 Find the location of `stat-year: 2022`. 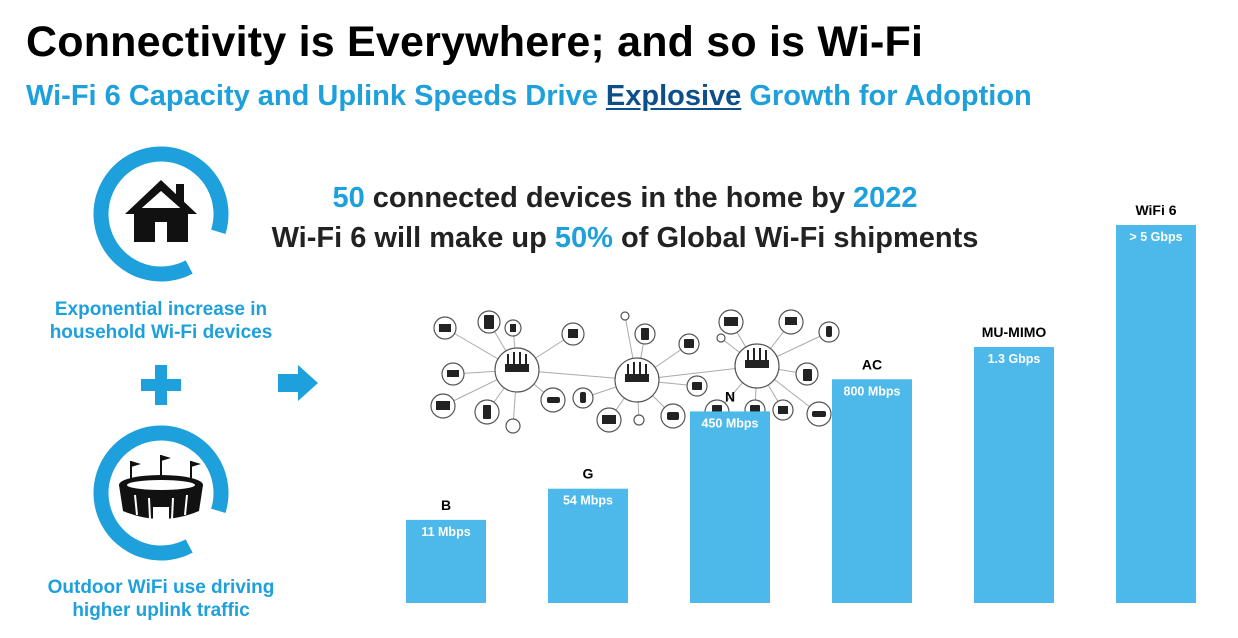

stat-year: 2022 is located at coordinates (885, 198).